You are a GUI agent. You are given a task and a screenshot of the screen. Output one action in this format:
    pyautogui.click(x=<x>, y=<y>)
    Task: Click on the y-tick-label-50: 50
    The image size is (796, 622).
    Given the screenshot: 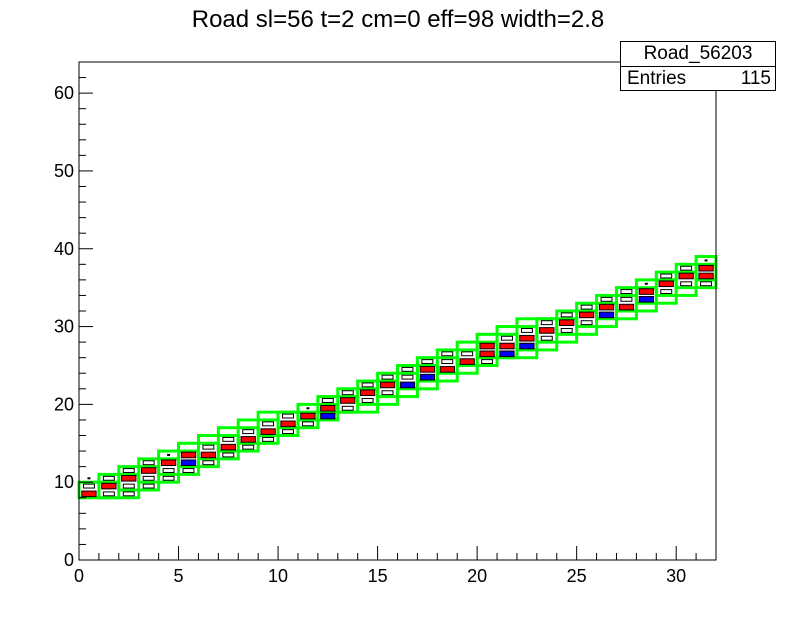 What is the action you would take?
    pyautogui.click(x=64, y=171)
    